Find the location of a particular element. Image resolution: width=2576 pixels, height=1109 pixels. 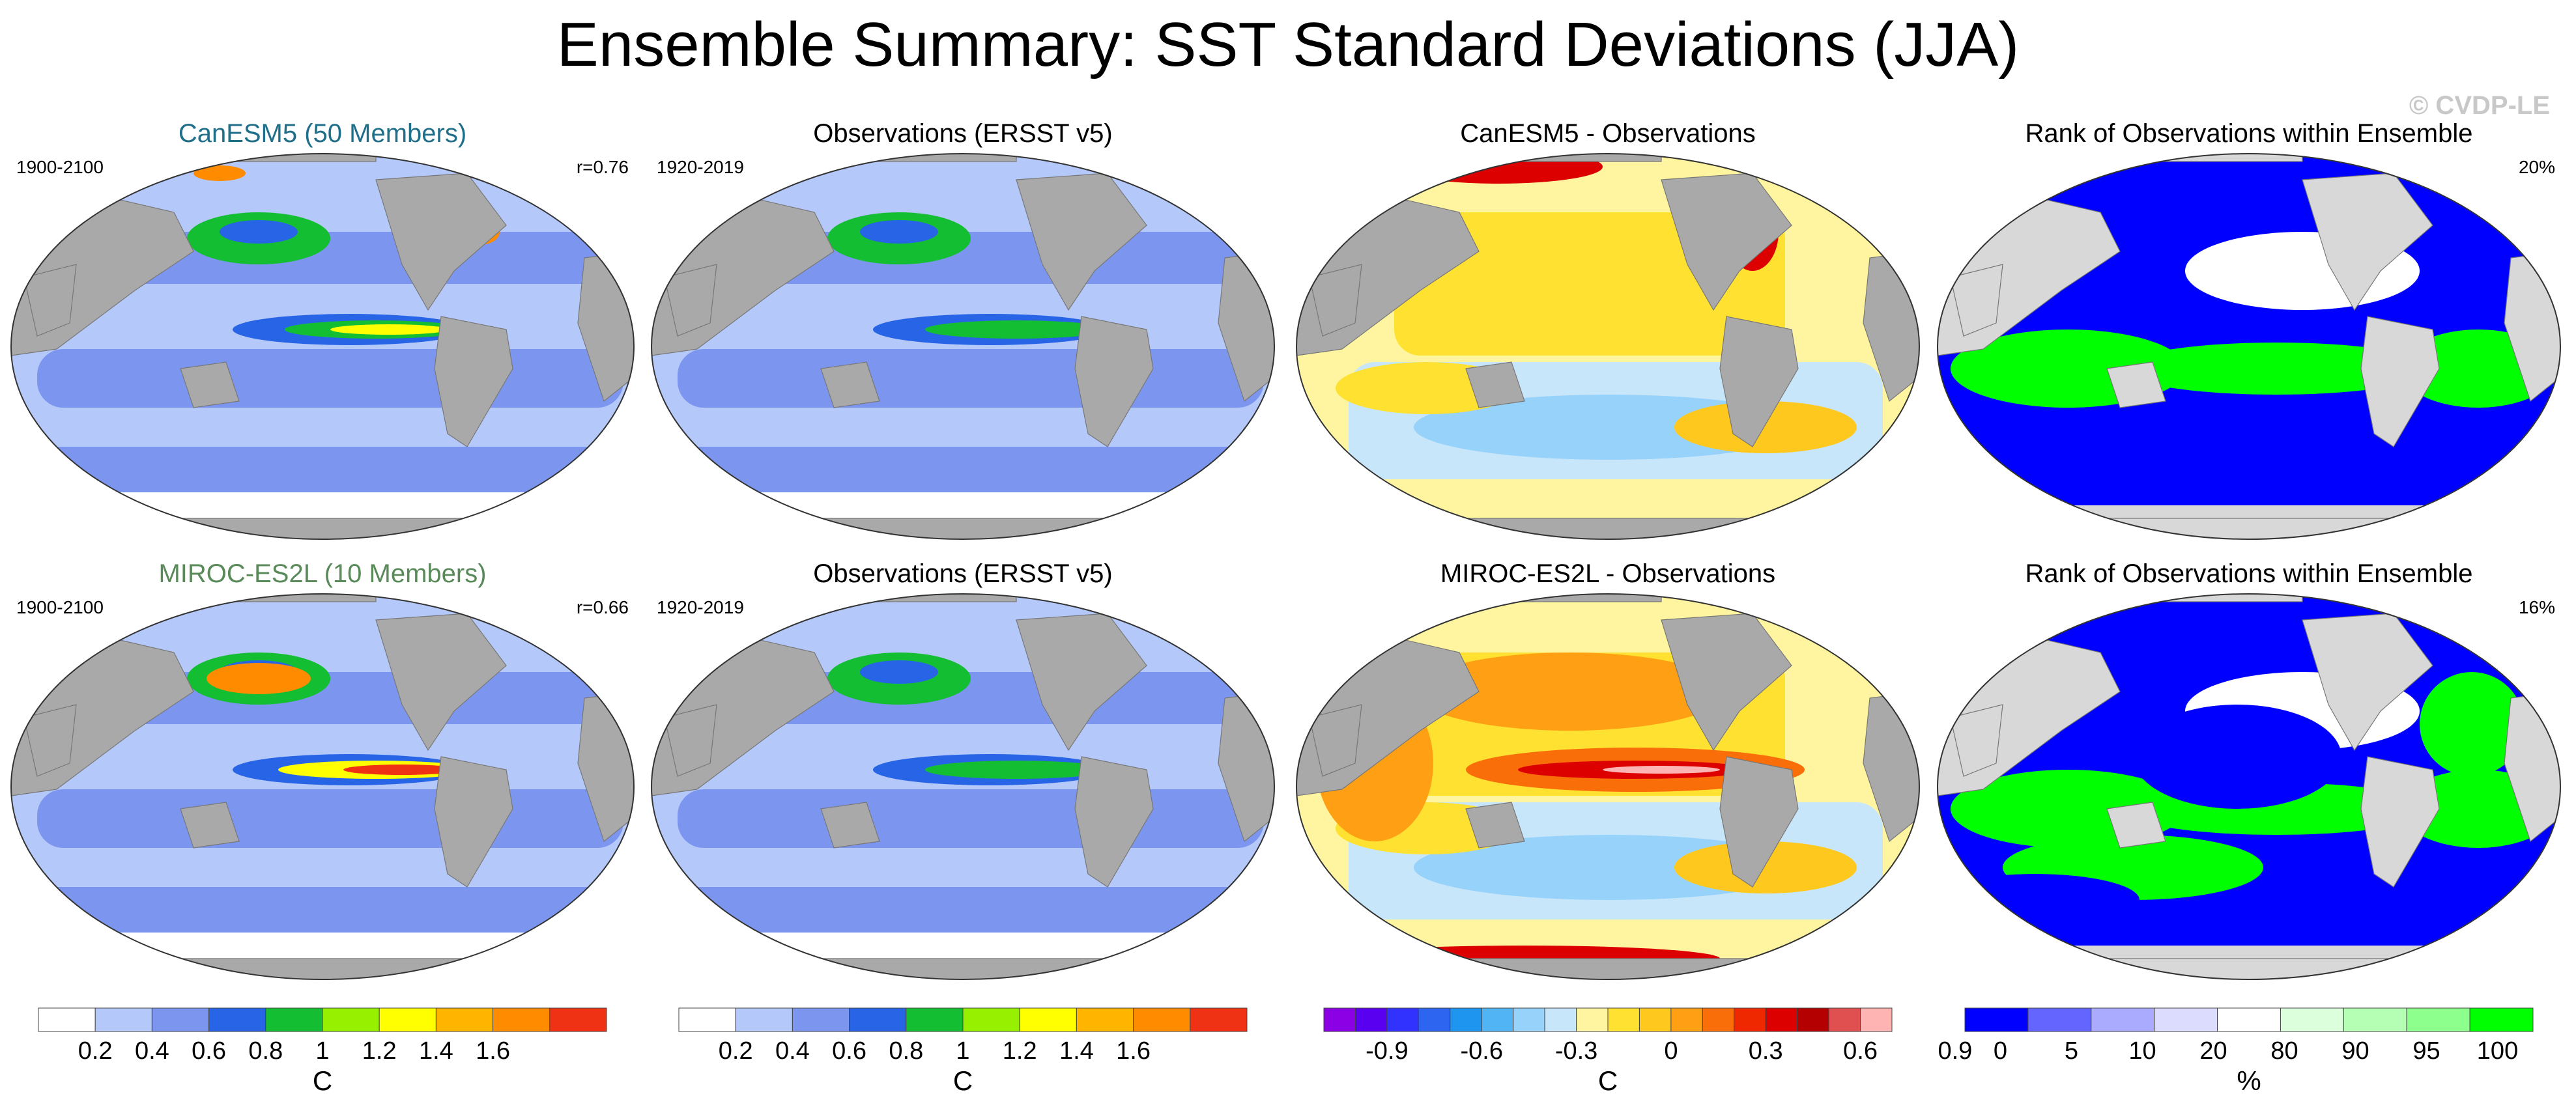

map-panel-miroc-sd: MIROC-ES2L (10 Members) 1900-2100 r=0.66 is located at coordinates (322, 770).